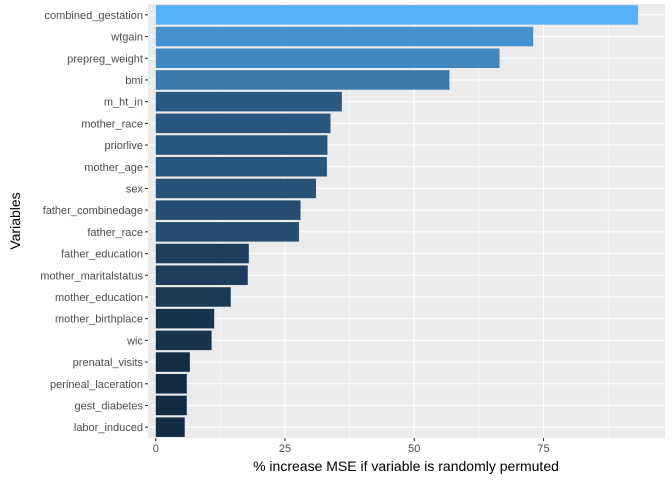 The height and width of the screenshot is (480, 672). What do you see at coordinates (99, 298) in the screenshot?
I see `y-tick-label: mother_education` at bounding box center [99, 298].